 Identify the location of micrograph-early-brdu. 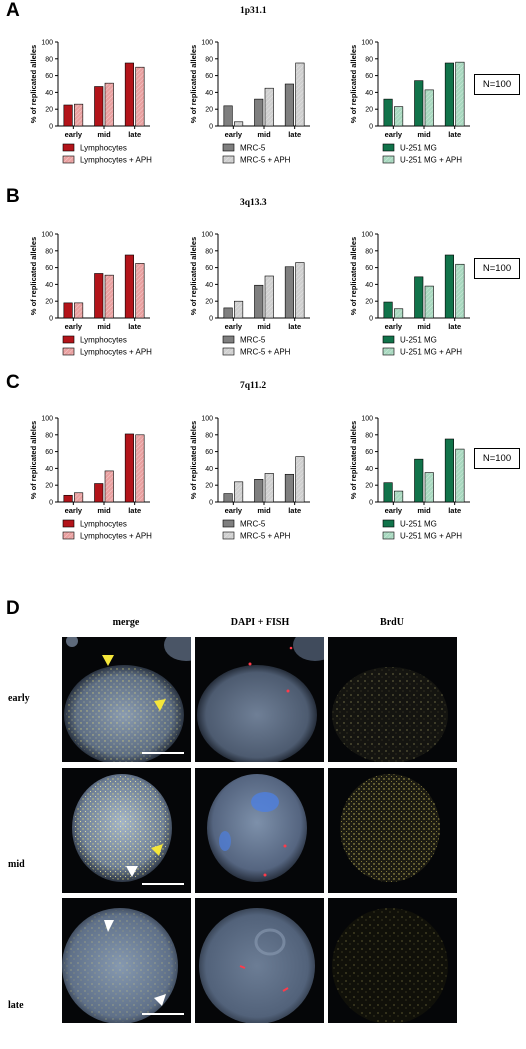
(392, 699).